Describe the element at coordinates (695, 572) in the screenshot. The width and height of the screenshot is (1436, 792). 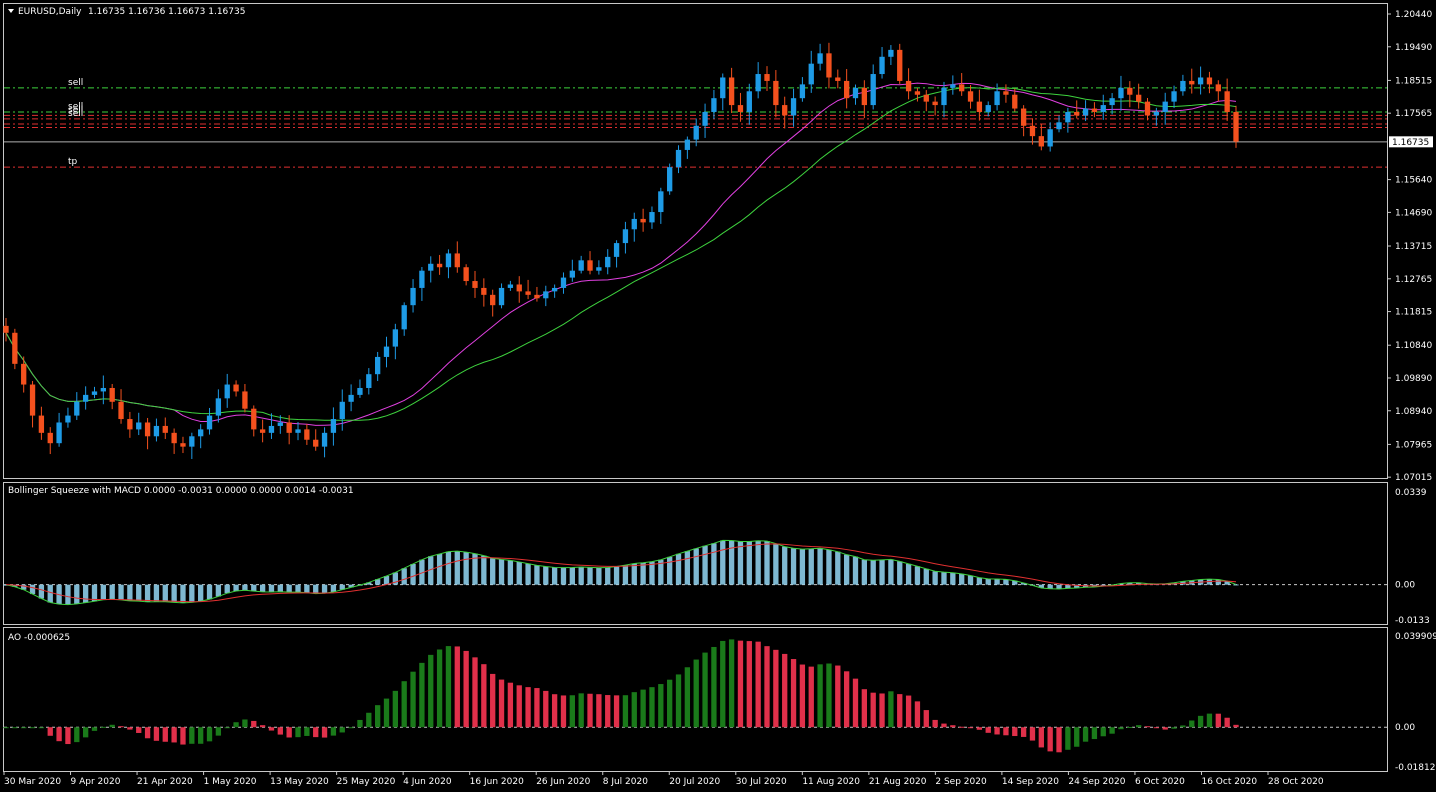
I see `macd-indicator` at that location.